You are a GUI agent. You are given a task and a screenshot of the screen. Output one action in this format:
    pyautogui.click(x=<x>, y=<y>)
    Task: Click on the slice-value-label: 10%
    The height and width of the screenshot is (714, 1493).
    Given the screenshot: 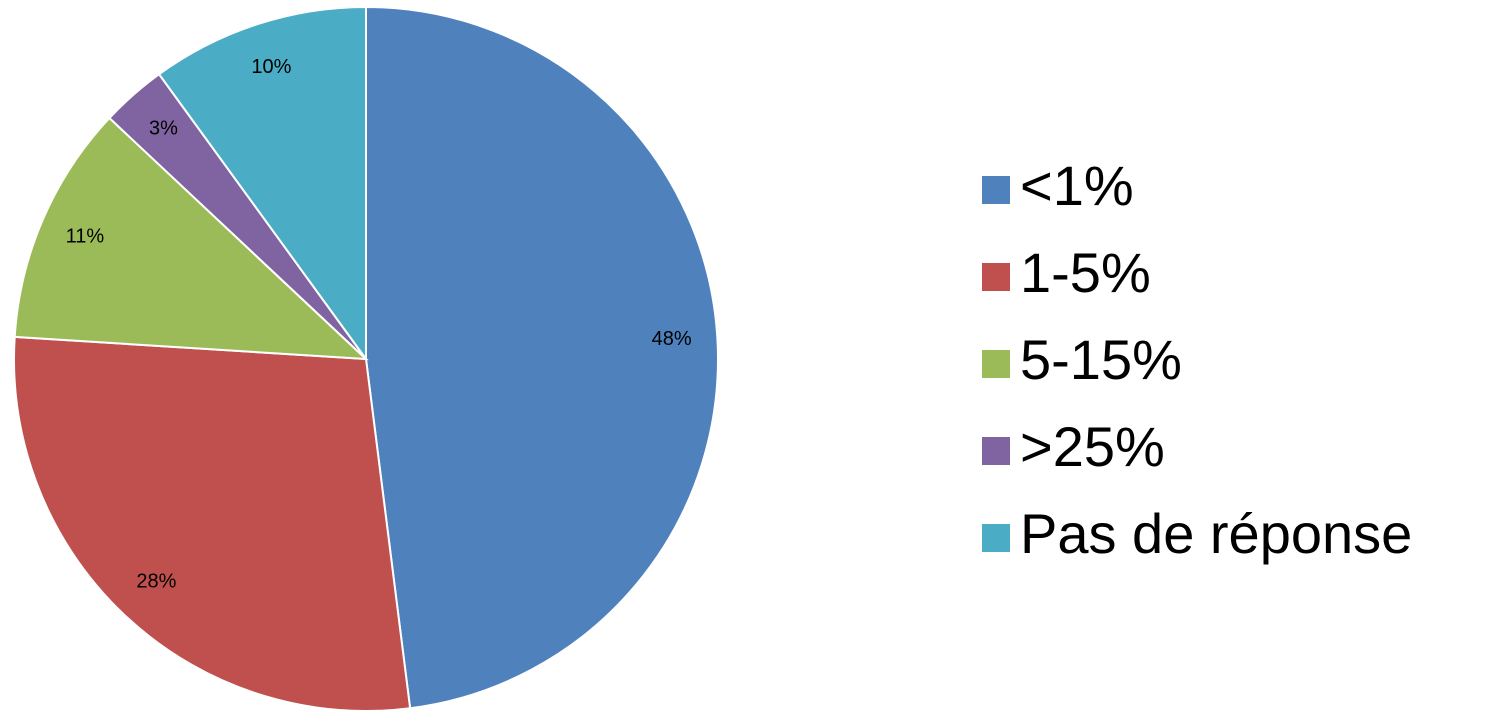 What is the action you would take?
    pyautogui.click(x=271, y=67)
    